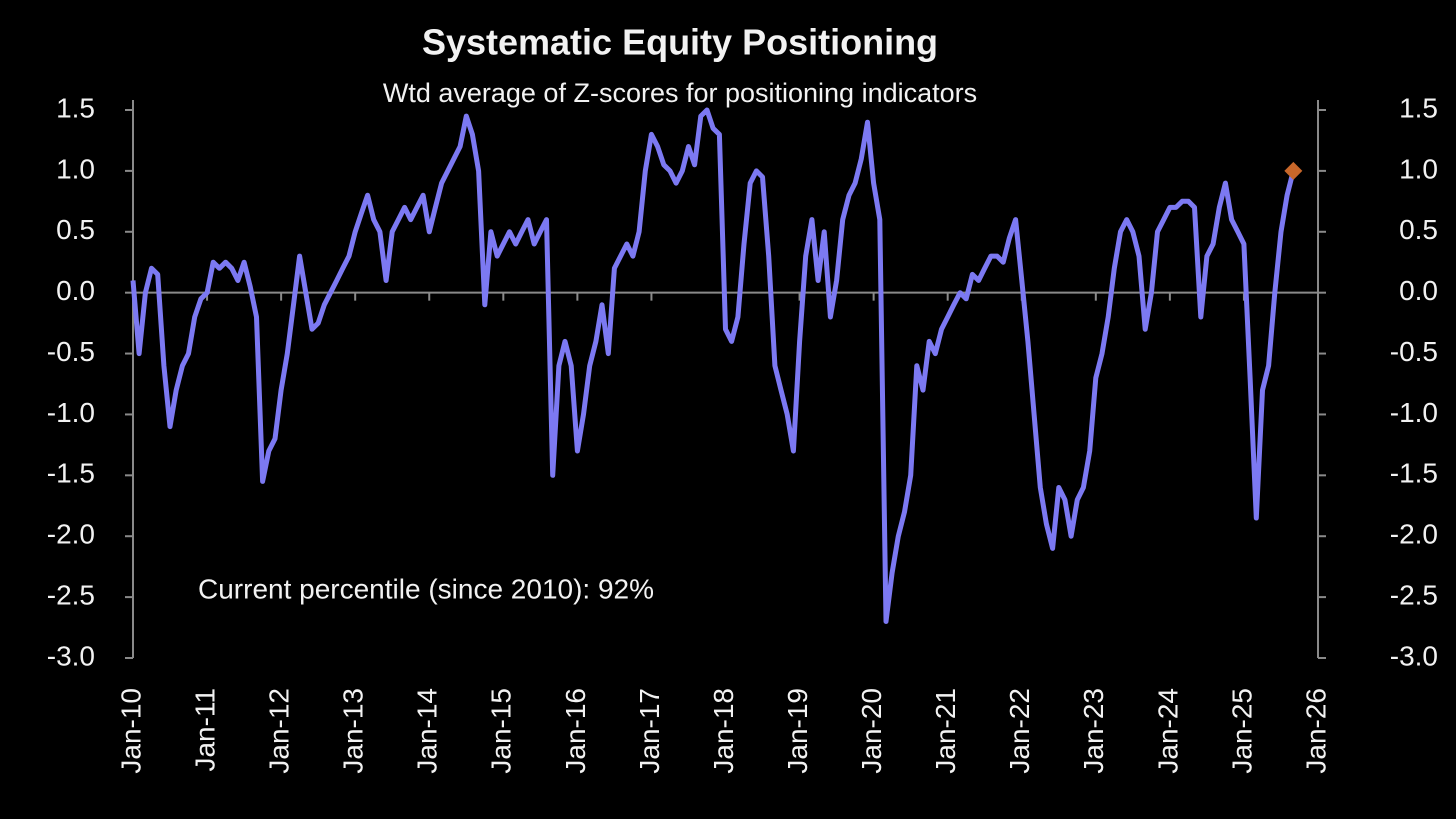  I want to click on x-tick-label: Jan-20, so click(871, 731).